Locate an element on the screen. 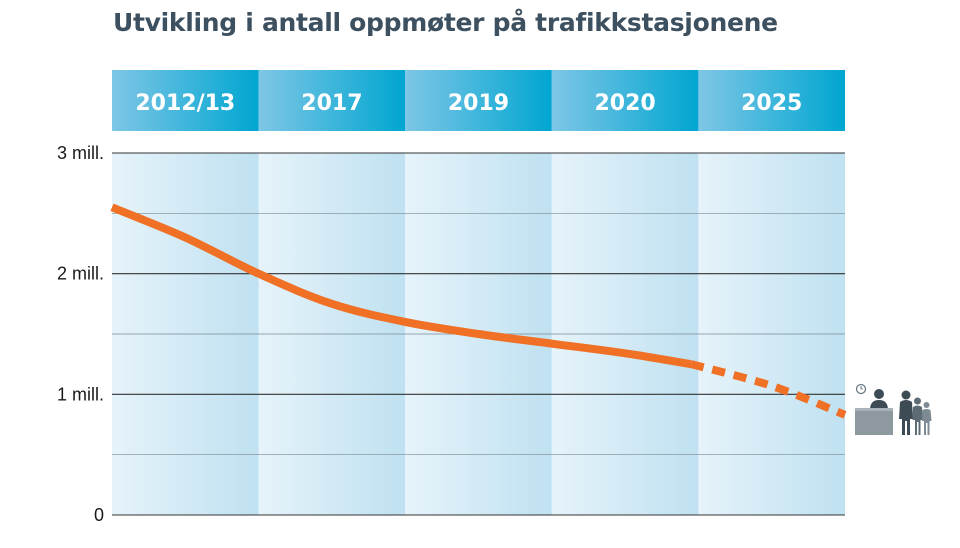 The image size is (960, 548). queue-at-counter-icon is located at coordinates (893, 409).